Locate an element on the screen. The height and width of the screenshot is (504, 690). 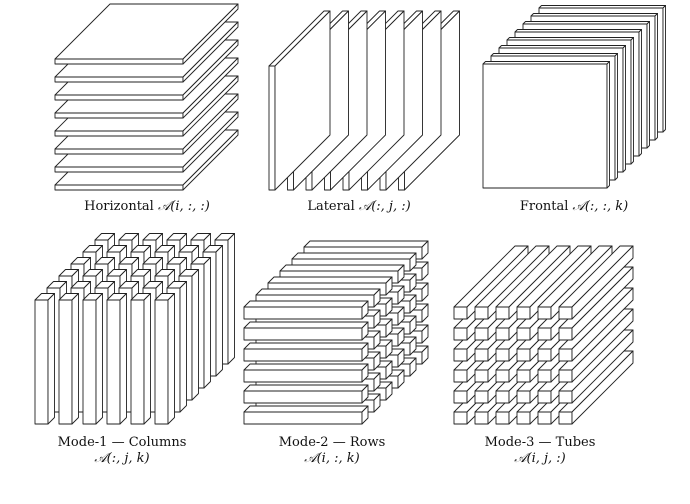
frontal-slice-front is located at coordinates (545, 126).